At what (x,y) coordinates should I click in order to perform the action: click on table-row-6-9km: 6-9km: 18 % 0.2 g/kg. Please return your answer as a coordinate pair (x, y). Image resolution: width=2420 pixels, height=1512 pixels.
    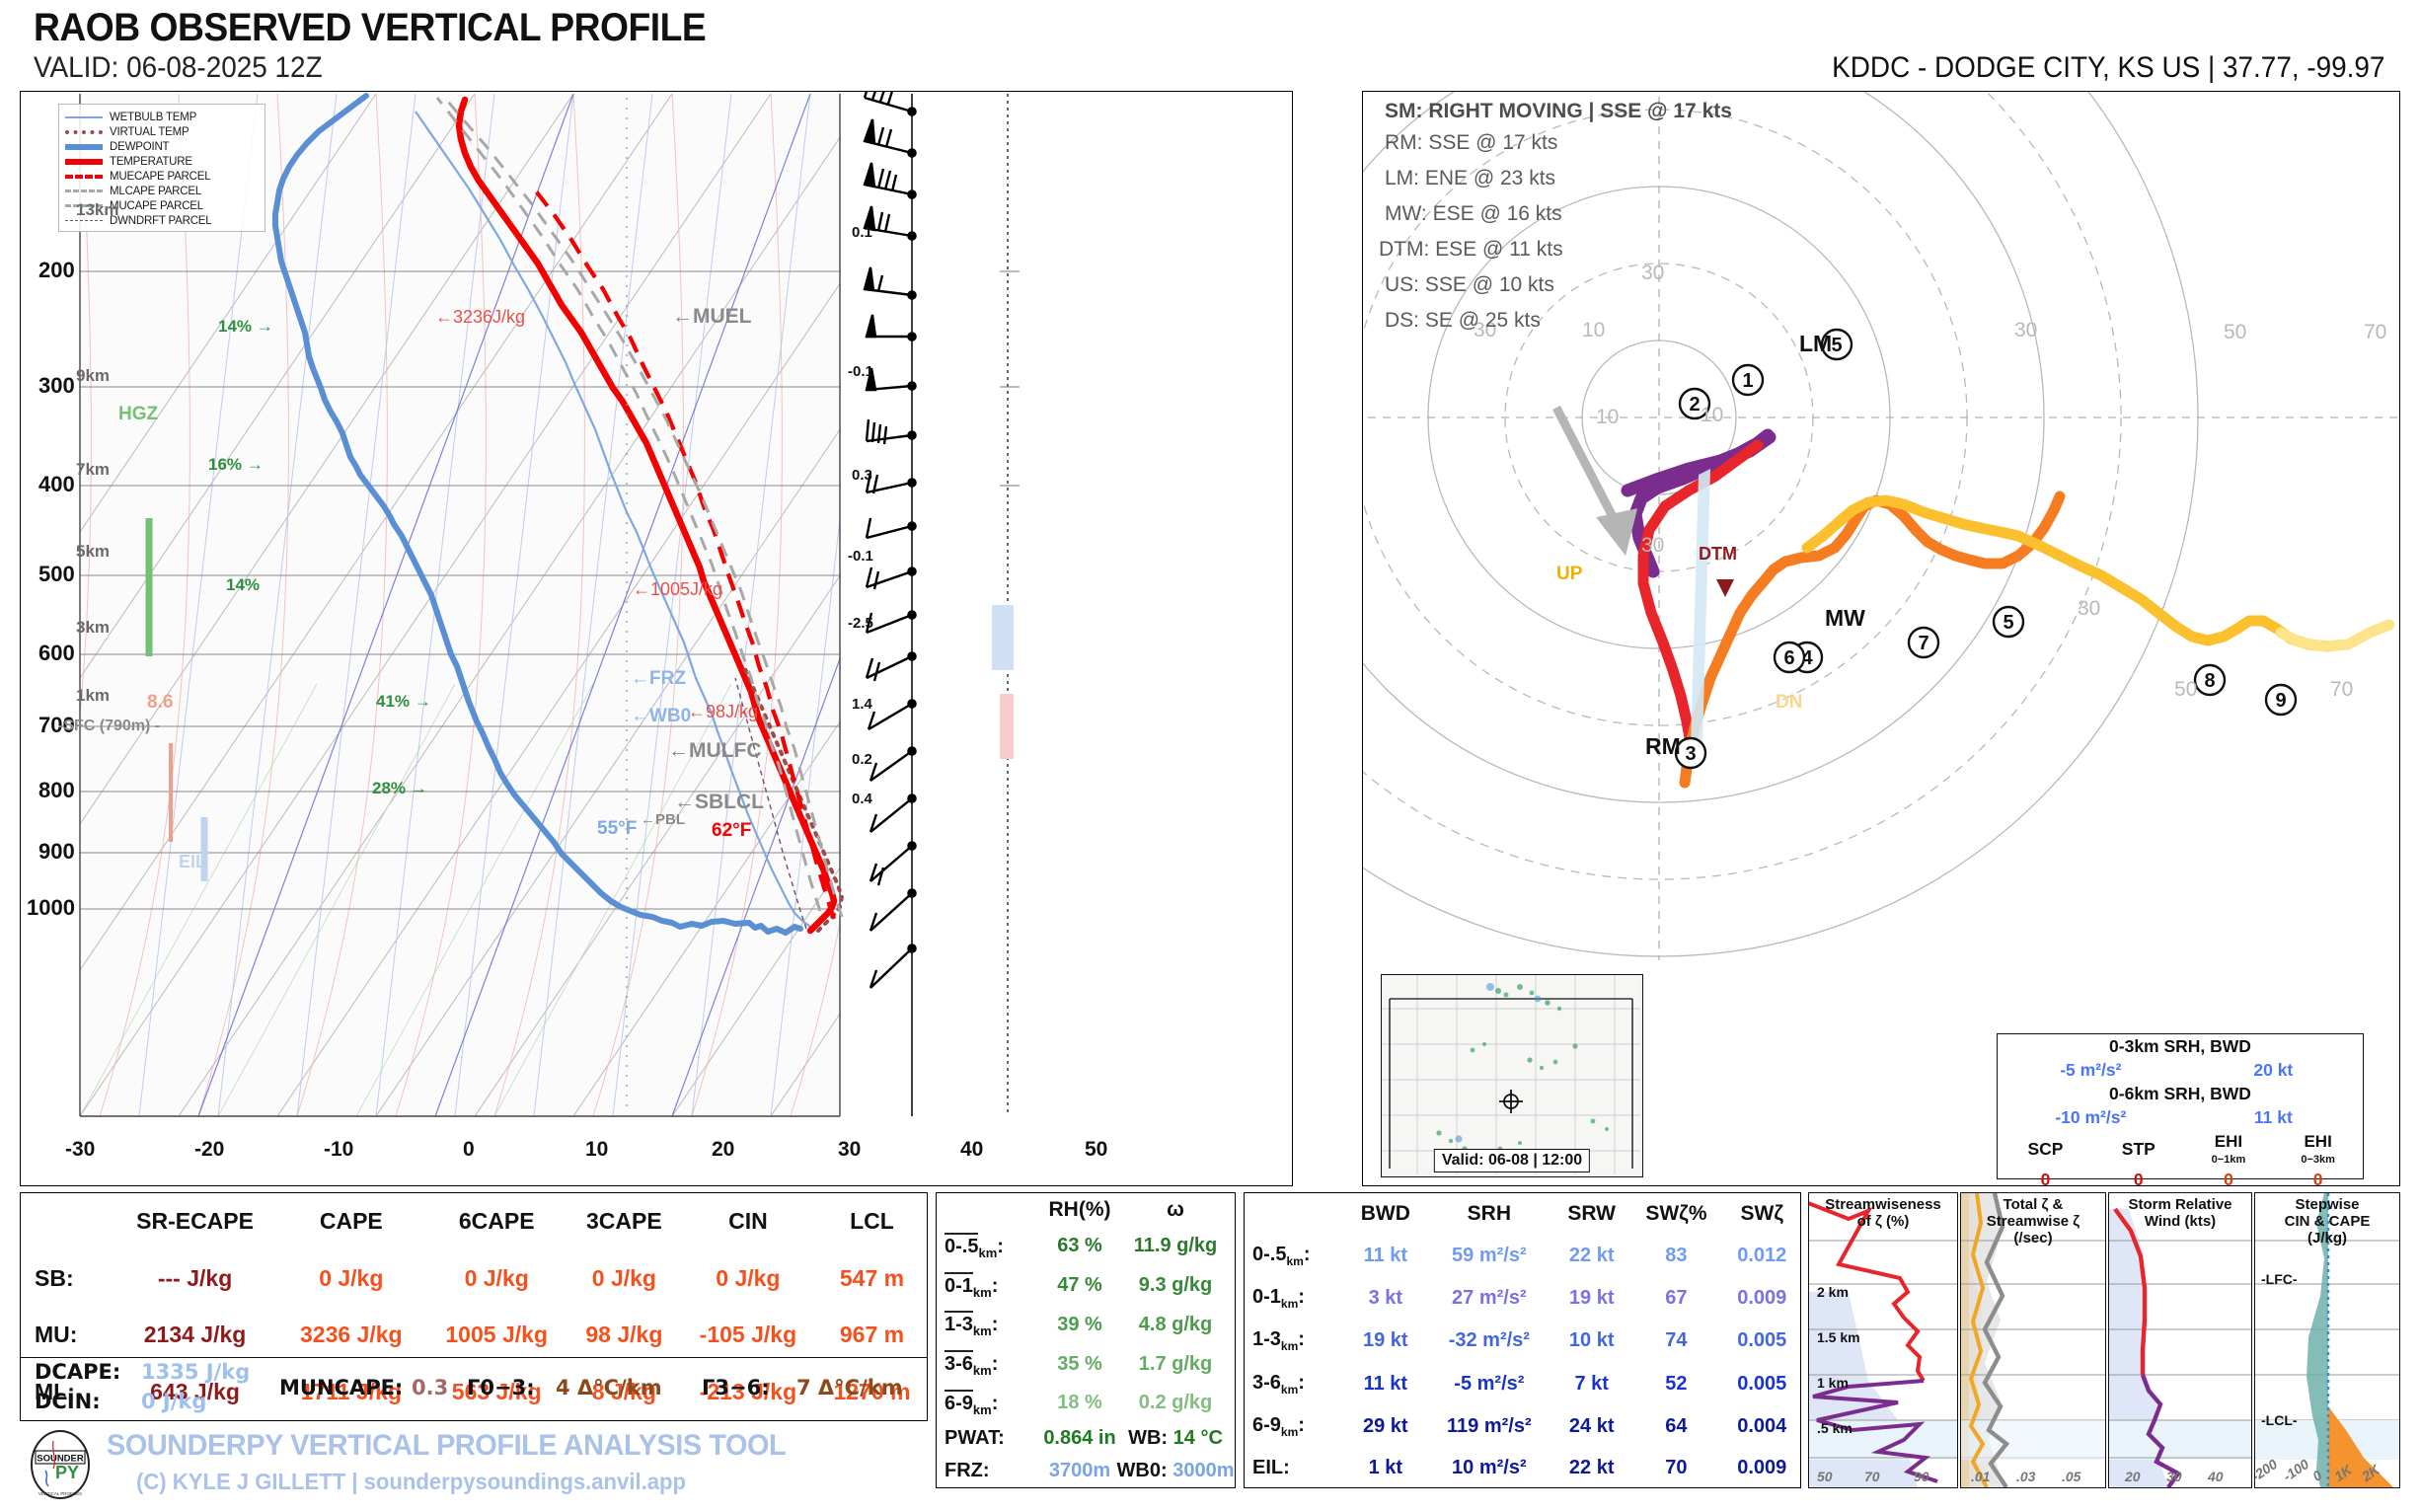
    Looking at the image, I should click on (1086, 1403).